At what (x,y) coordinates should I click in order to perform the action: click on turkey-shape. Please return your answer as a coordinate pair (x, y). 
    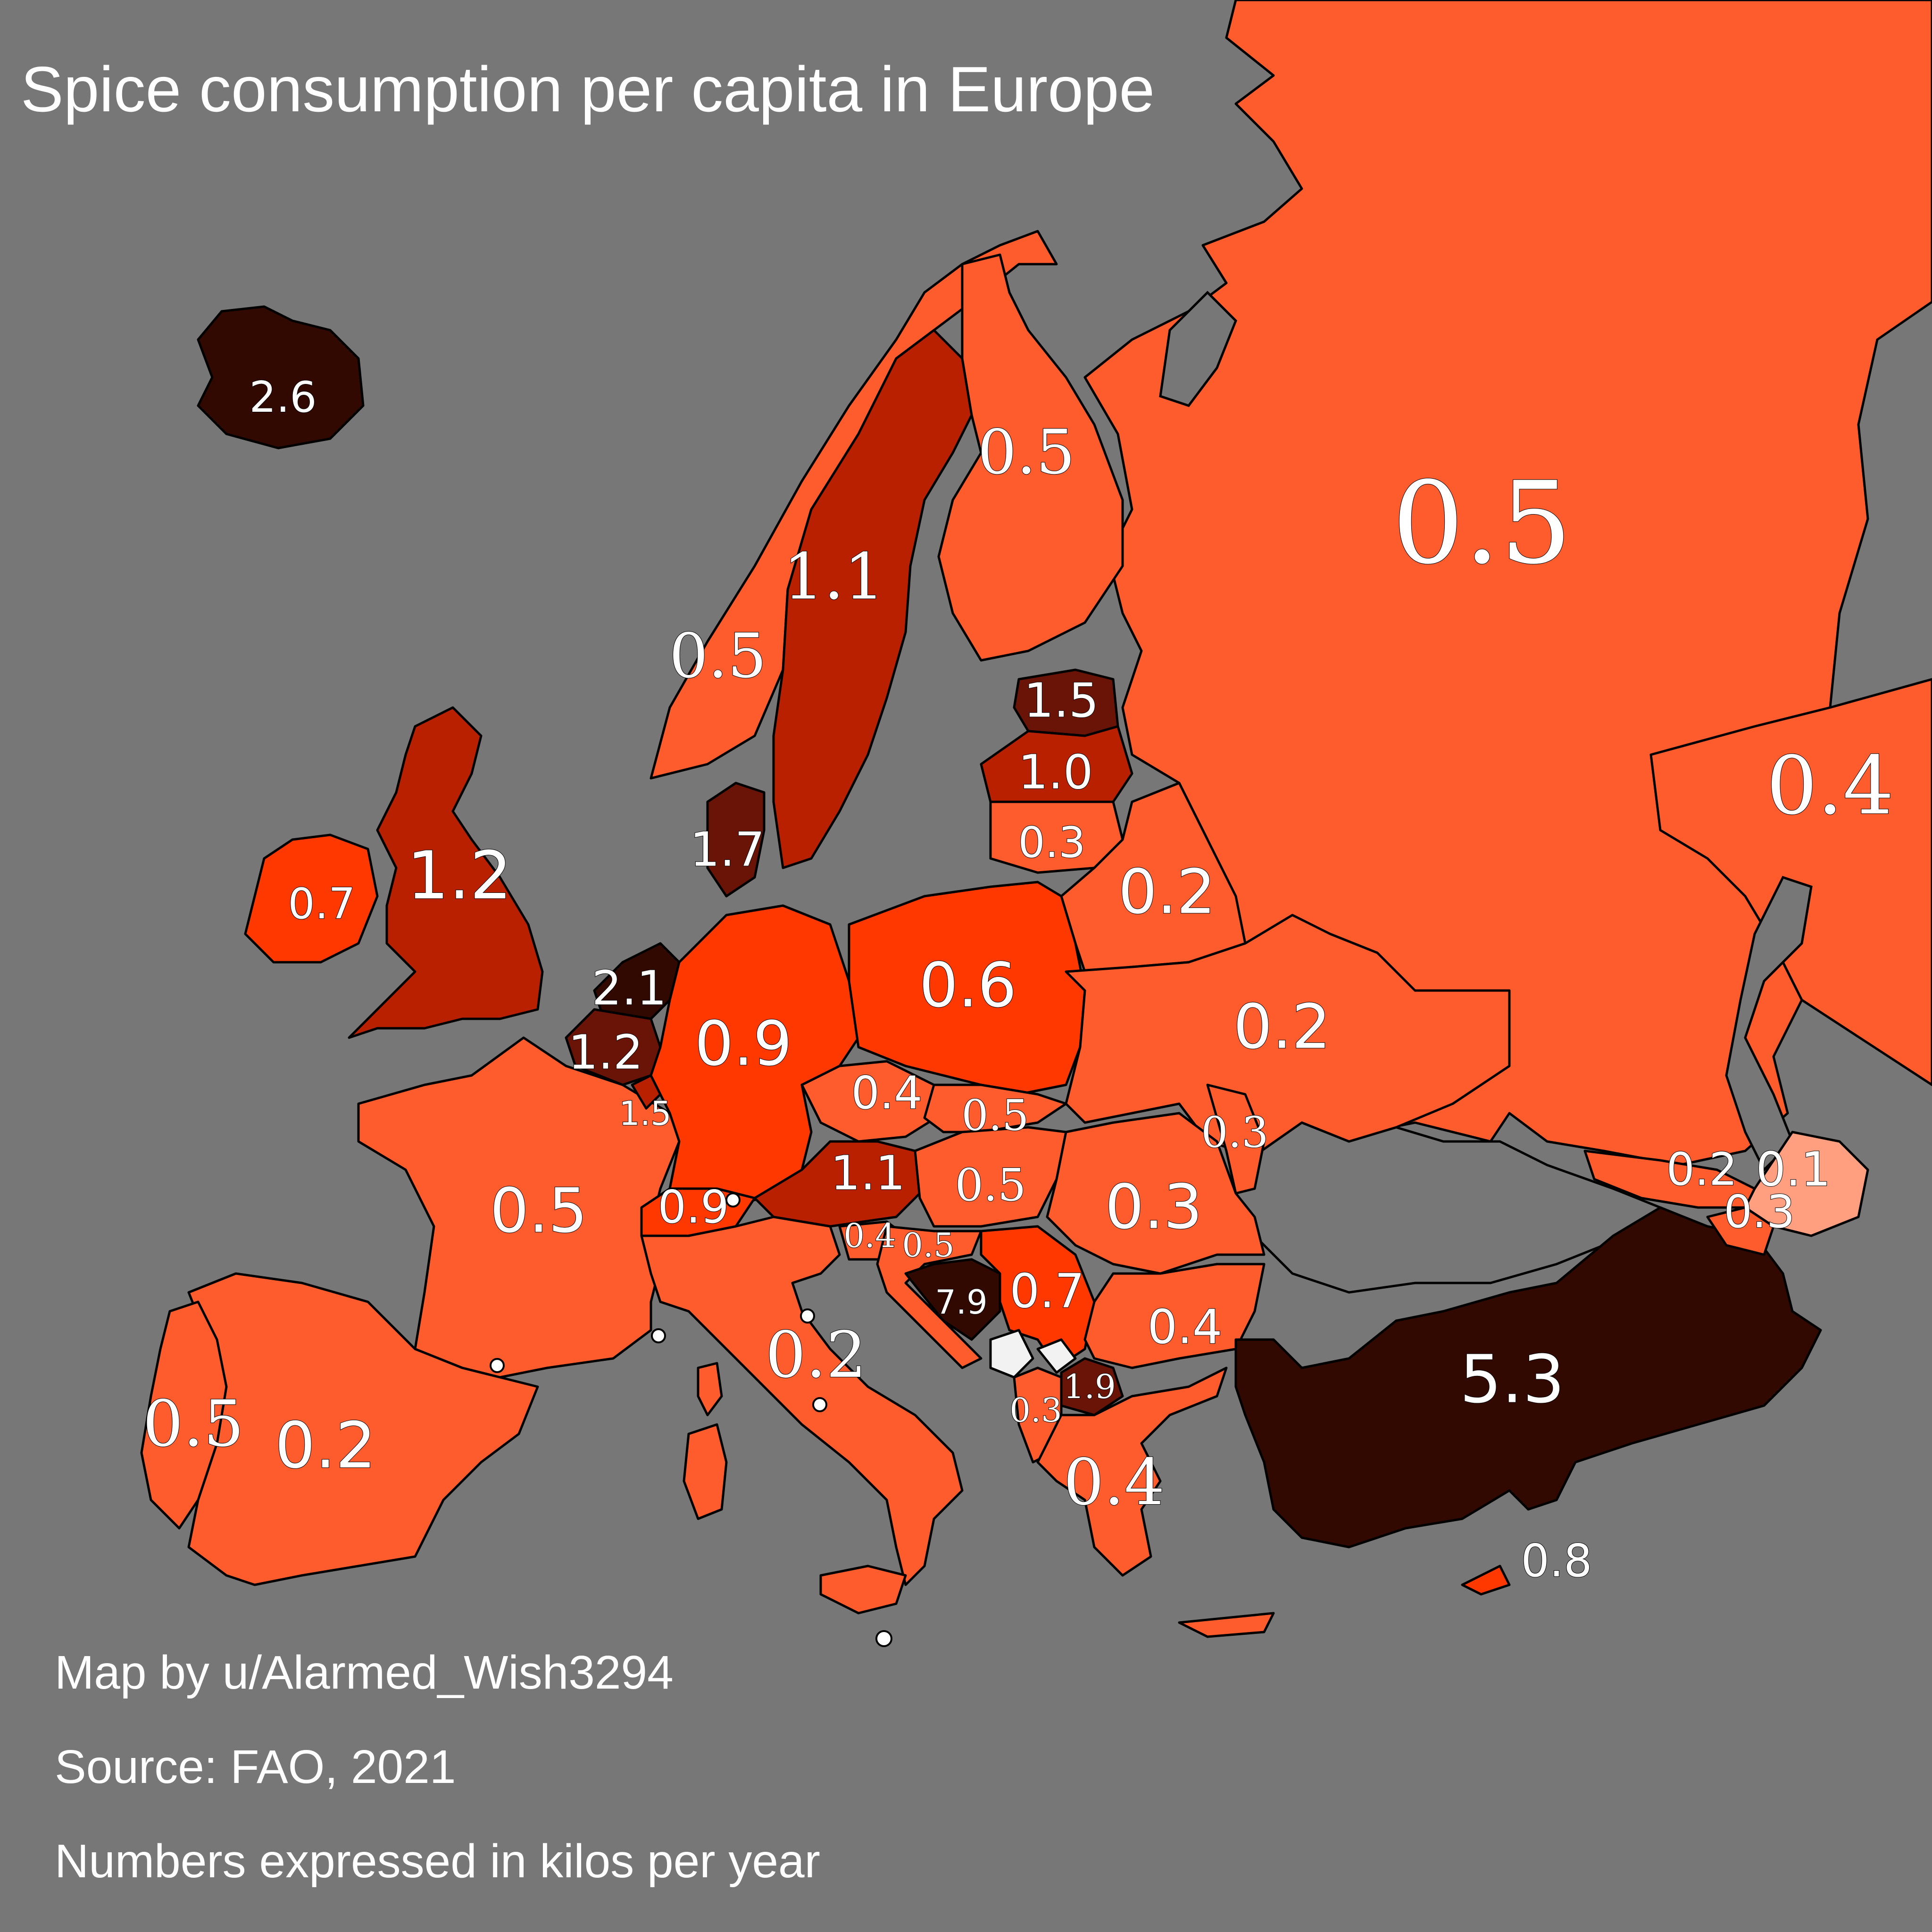
    Looking at the image, I should click on (1528, 1378).